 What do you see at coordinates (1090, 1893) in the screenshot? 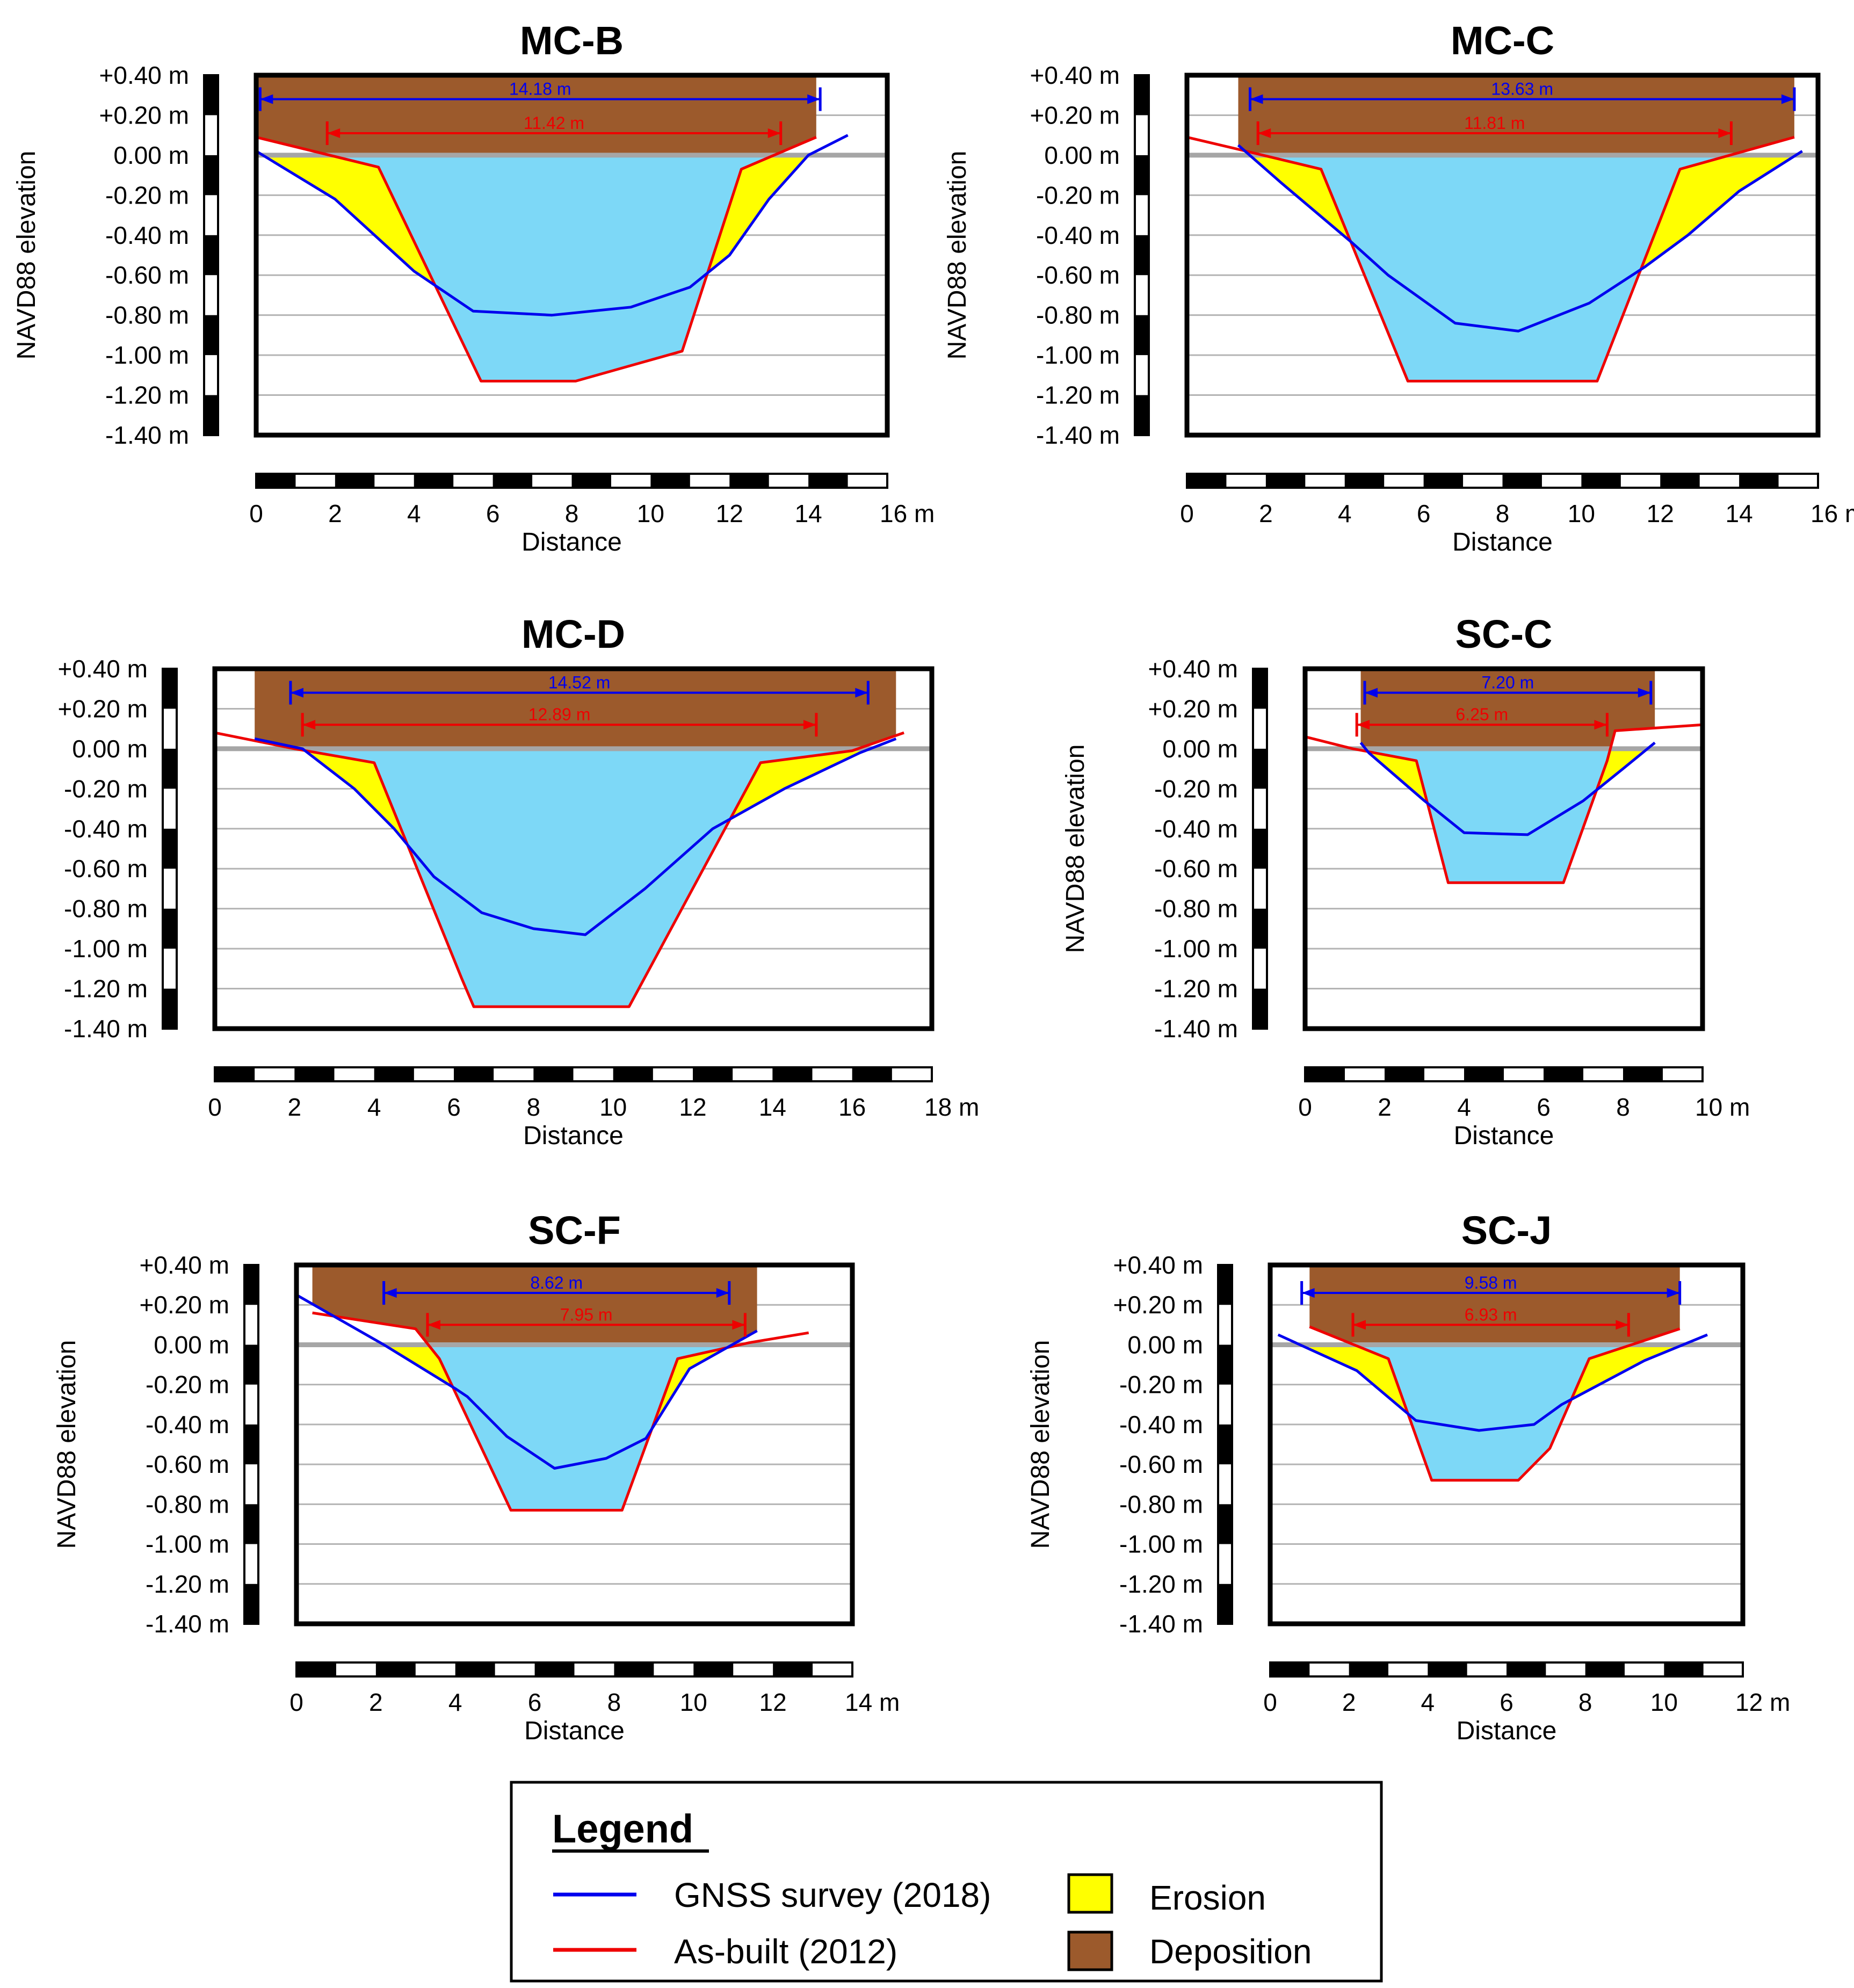
I see `legend-erosion-swatch` at bounding box center [1090, 1893].